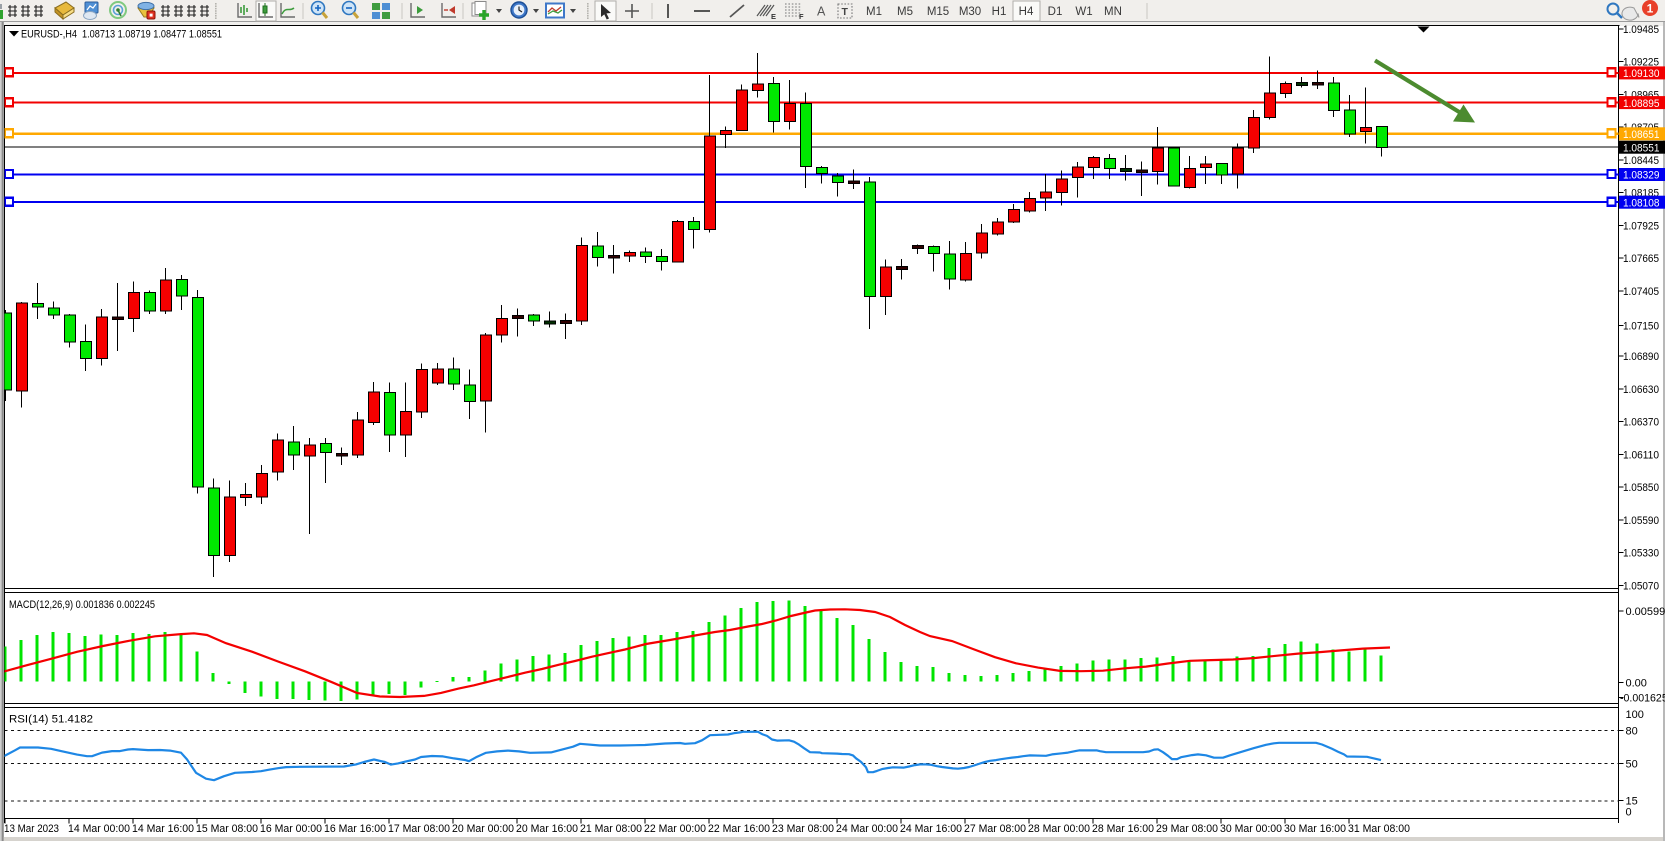  Describe the element at coordinates (739, 829) in the screenshot. I see `svg-text: 22 Mar 16:00` at that location.